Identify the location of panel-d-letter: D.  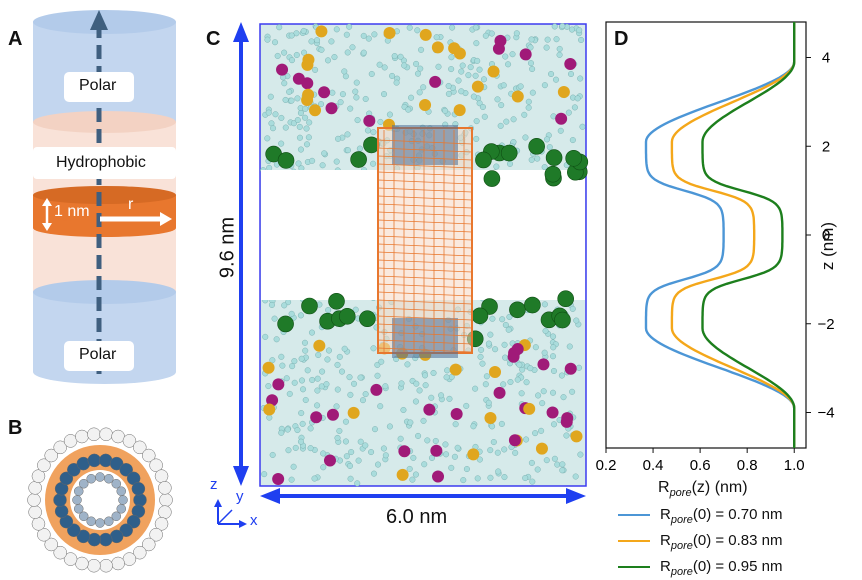
(621, 39).